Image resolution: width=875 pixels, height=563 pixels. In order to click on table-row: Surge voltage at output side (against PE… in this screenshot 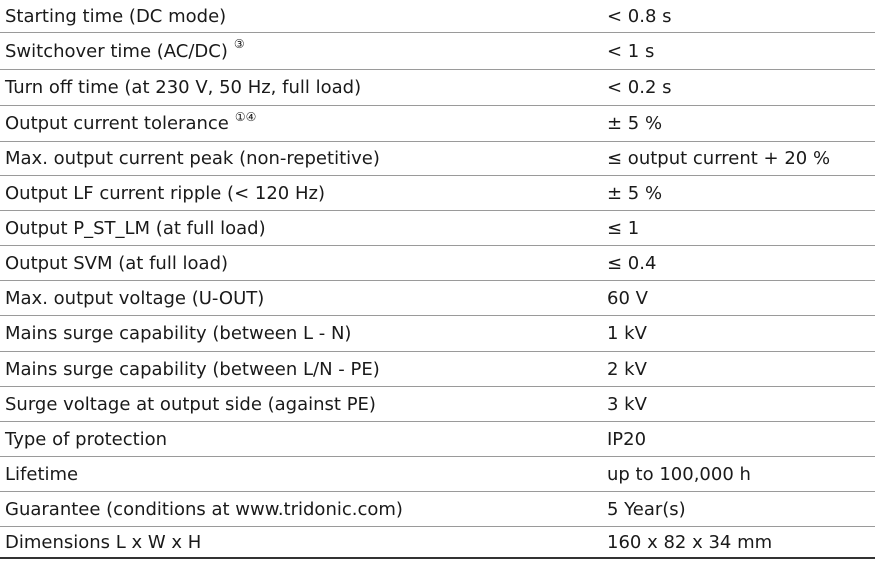, I will do `click(437, 404)`.